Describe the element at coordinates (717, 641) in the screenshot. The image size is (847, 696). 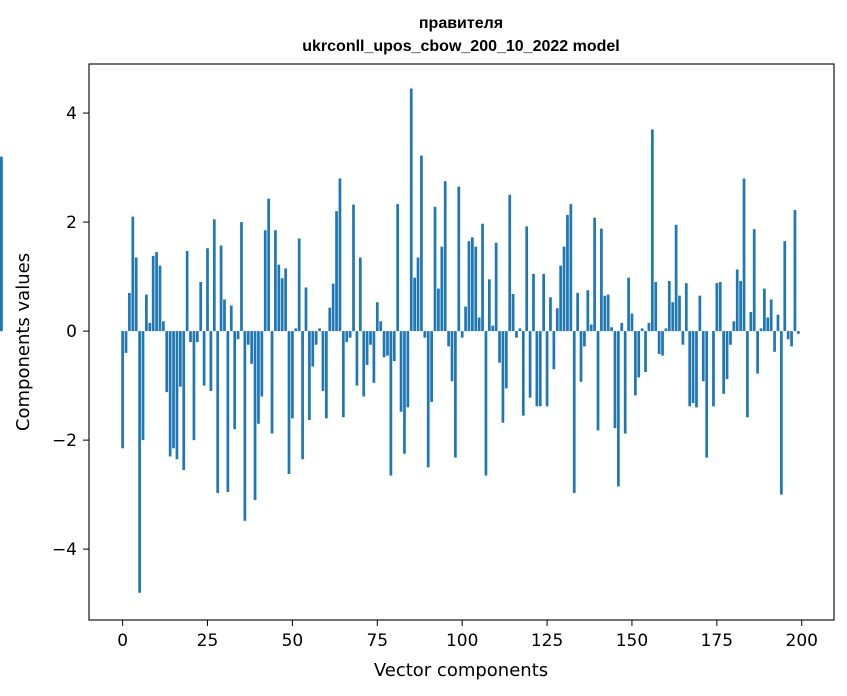
I see `x-tick-label-175: 175` at that location.